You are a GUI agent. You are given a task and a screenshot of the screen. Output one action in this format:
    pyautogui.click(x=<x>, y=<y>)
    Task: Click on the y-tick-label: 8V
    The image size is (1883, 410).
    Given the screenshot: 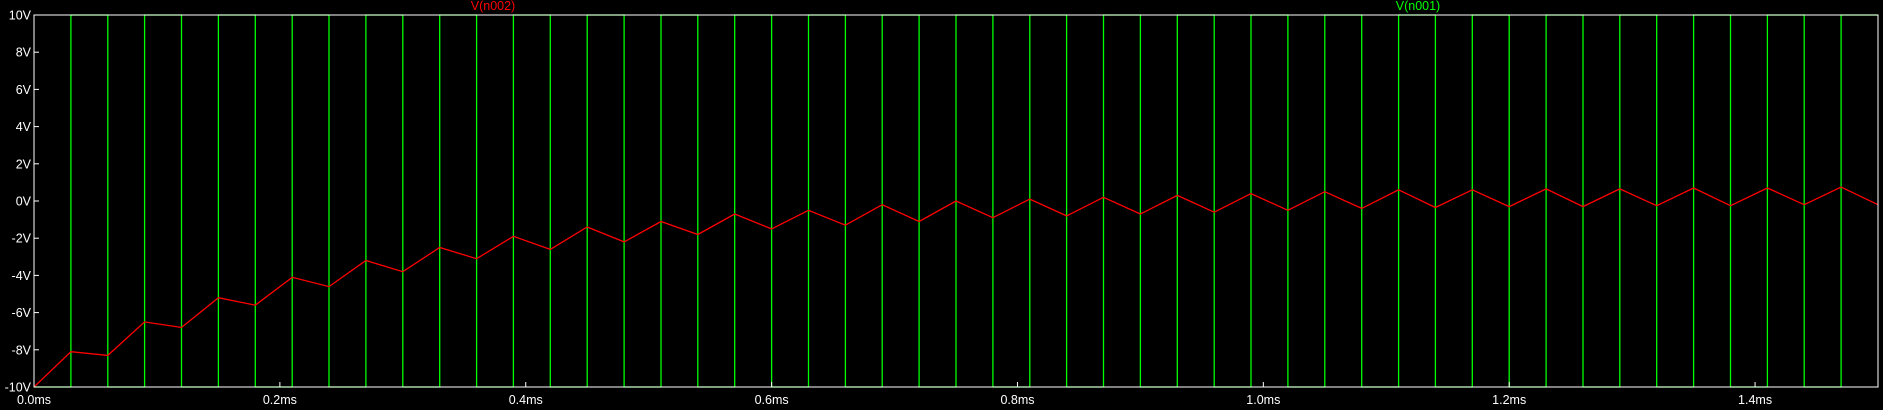 What is the action you would take?
    pyautogui.click(x=24, y=53)
    